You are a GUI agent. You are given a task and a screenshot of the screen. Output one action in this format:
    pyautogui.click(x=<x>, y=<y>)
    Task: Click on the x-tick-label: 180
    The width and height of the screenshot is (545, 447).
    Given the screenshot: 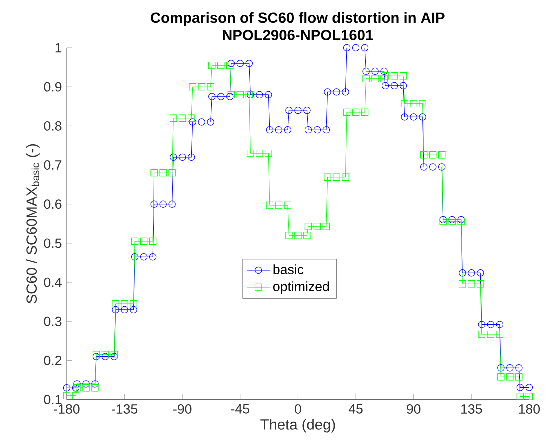 What is the action you would take?
    pyautogui.click(x=529, y=409)
    